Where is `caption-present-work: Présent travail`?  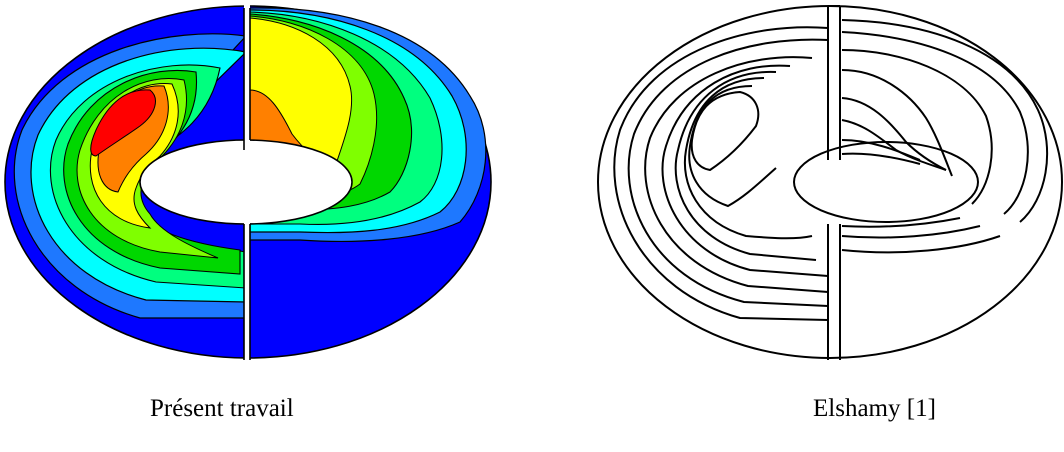 caption-present-work: Présent travail is located at coordinates (222, 408).